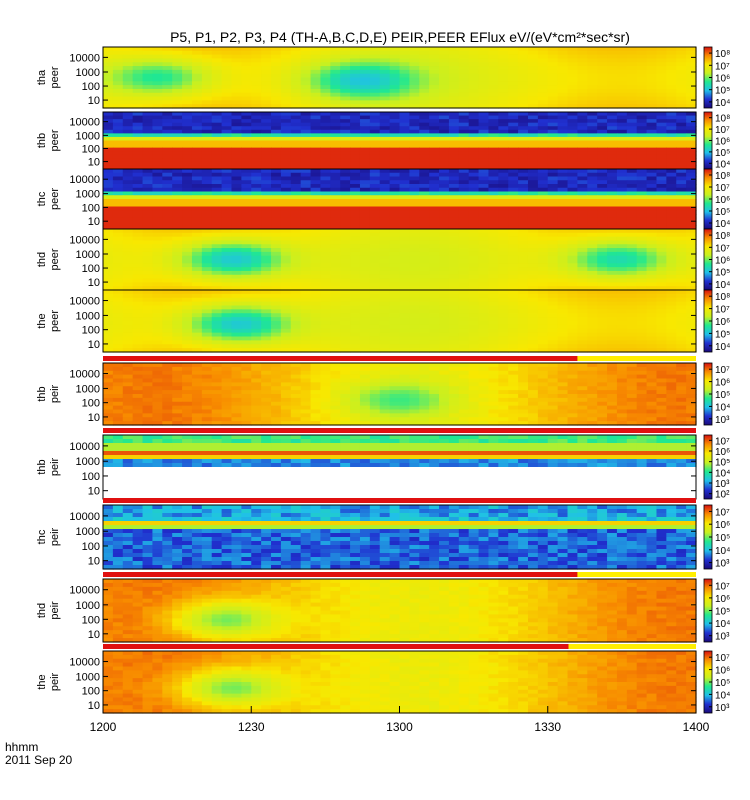 The height and width of the screenshot is (800, 750). What do you see at coordinates (38, 760) in the screenshot?
I see `x-axis-date-label: 2011 Sep 20` at bounding box center [38, 760].